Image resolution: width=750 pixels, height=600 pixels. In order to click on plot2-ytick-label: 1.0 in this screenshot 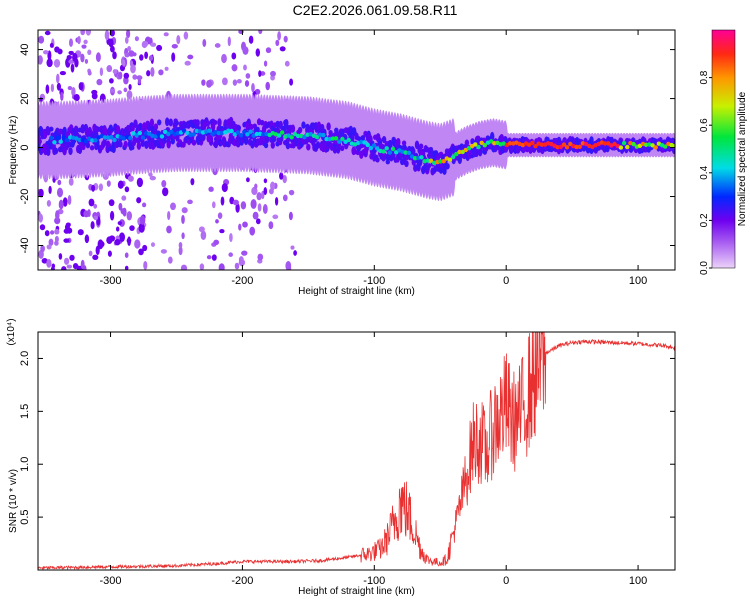, I will do `click(25, 464)`.